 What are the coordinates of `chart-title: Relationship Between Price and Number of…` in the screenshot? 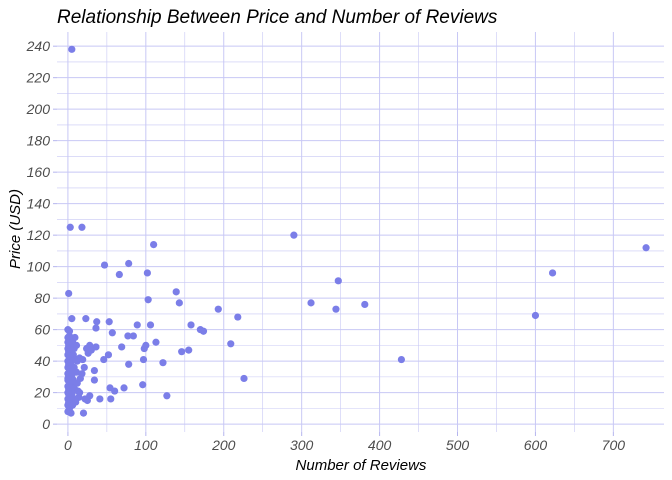 It's located at (277, 17).